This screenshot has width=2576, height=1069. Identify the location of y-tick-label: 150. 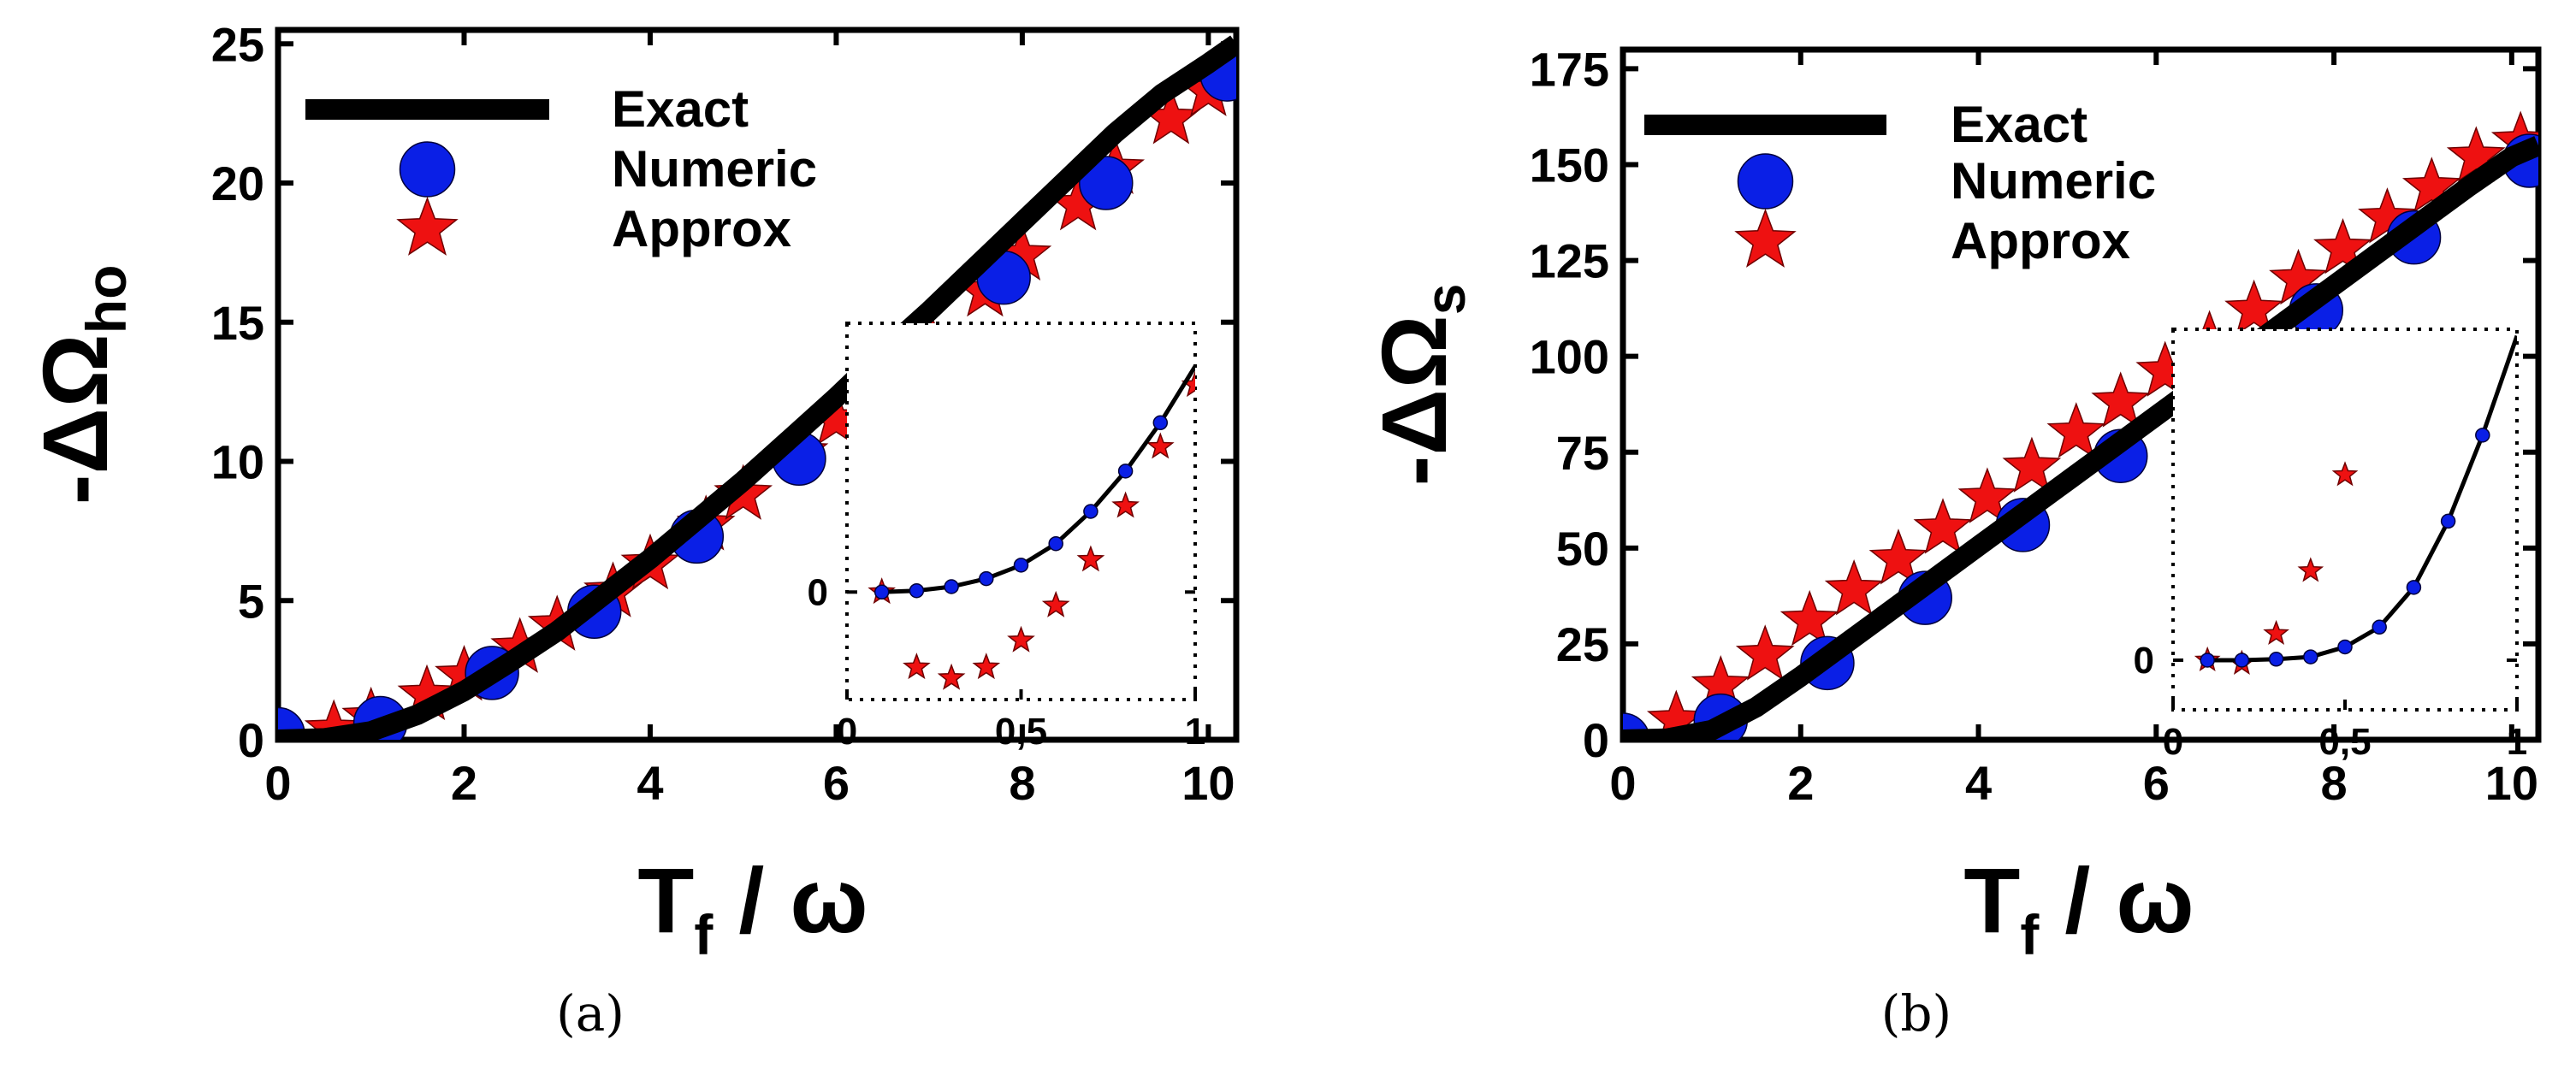
(1569, 165).